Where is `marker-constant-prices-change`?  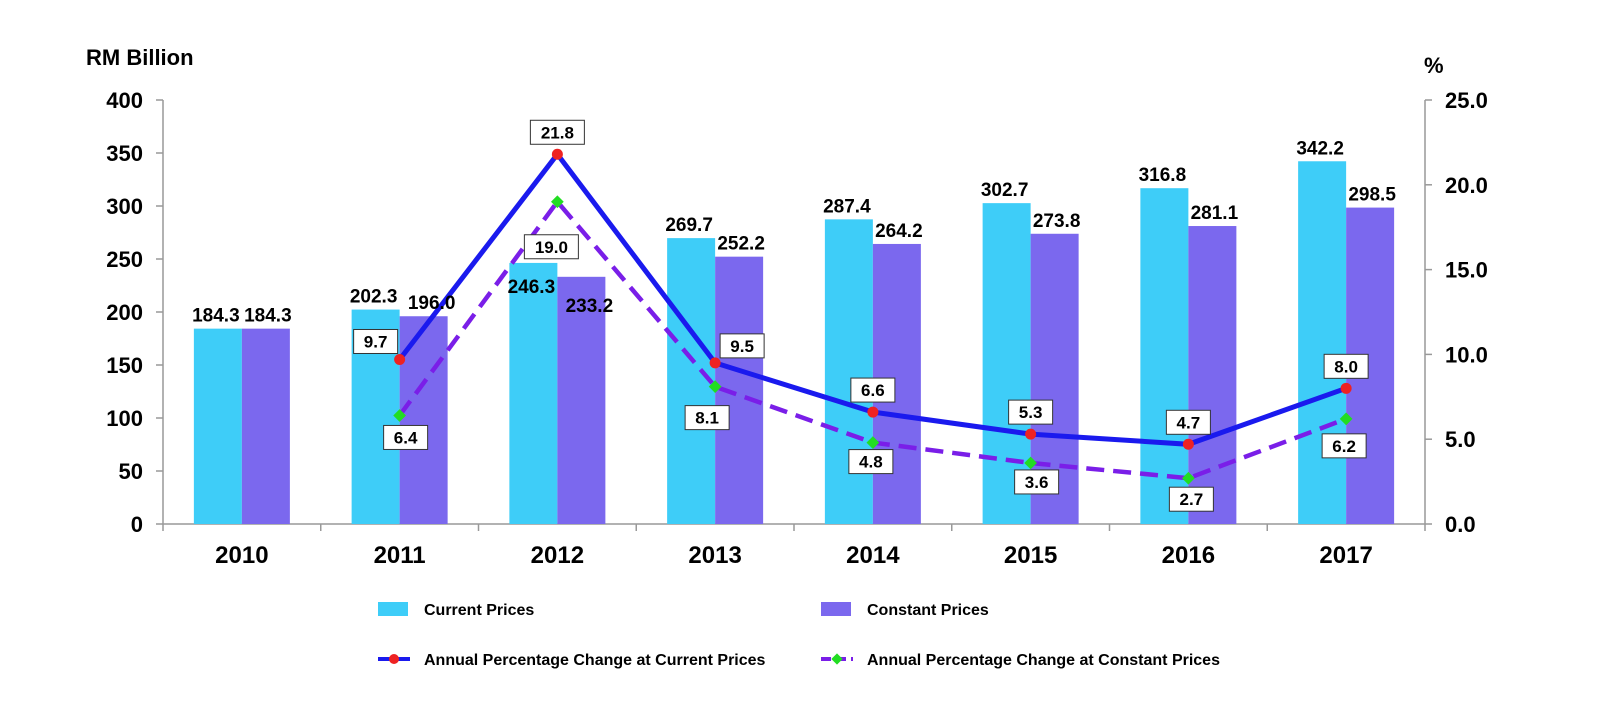 marker-constant-prices-change is located at coordinates (399, 415).